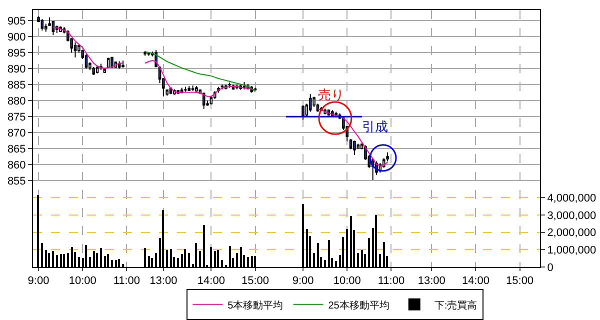 This screenshot has width=600, height=320. Describe the element at coordinates (16, 21) in the screenshot. I see `y-tick-label: 905` at that location.